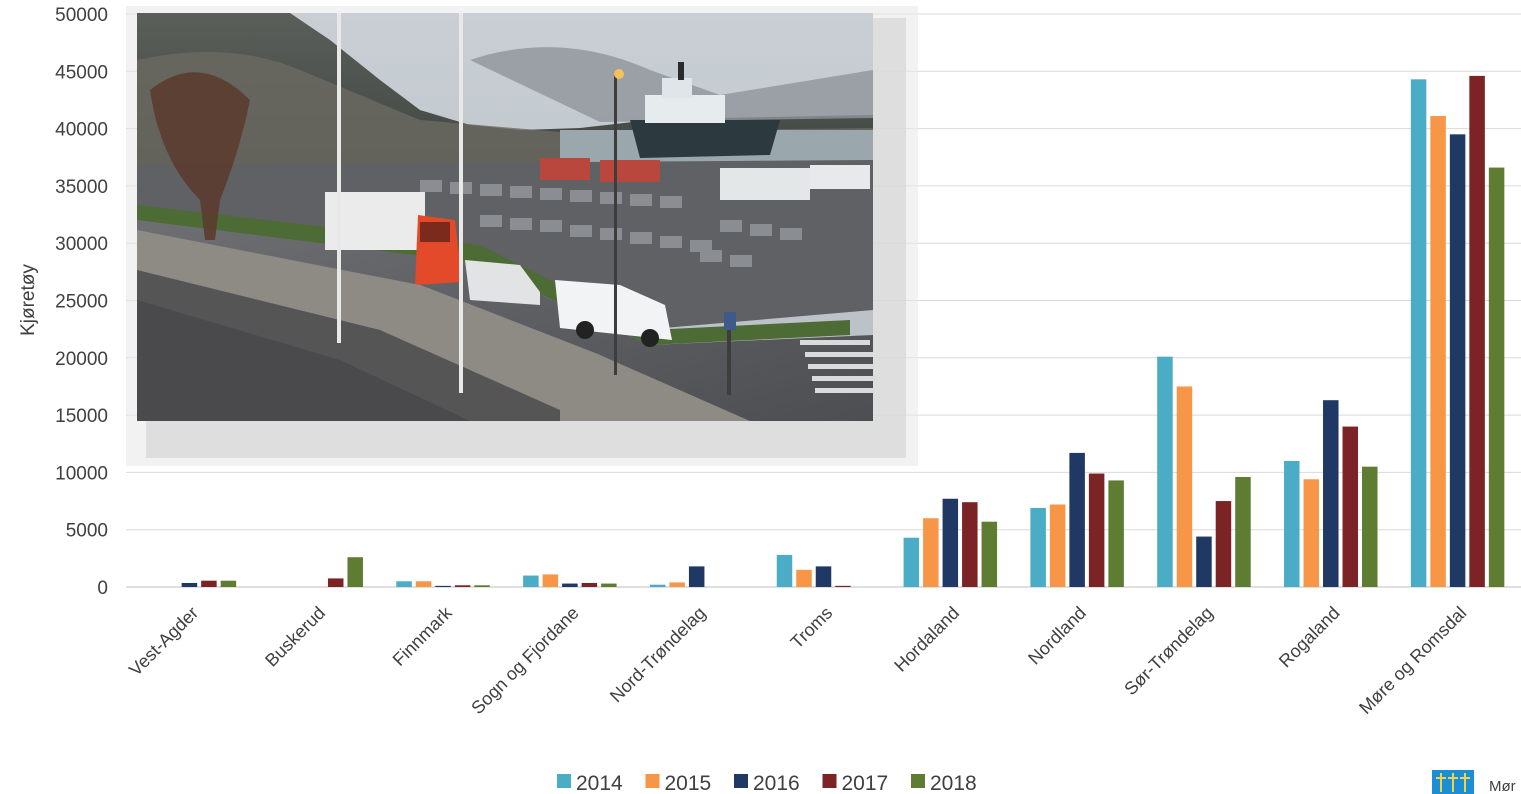  I want to click on y-tick-label: 0, so click(102, 588).